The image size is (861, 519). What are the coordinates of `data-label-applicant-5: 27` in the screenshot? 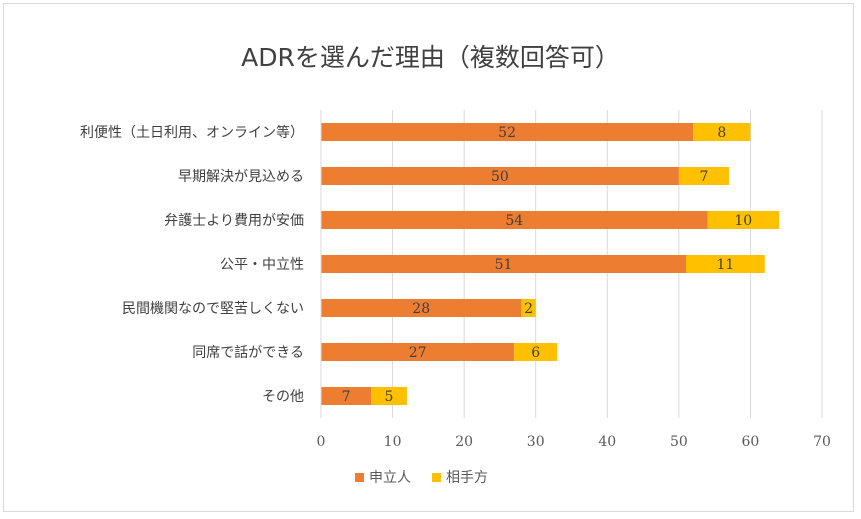 It's located at (418, 353).